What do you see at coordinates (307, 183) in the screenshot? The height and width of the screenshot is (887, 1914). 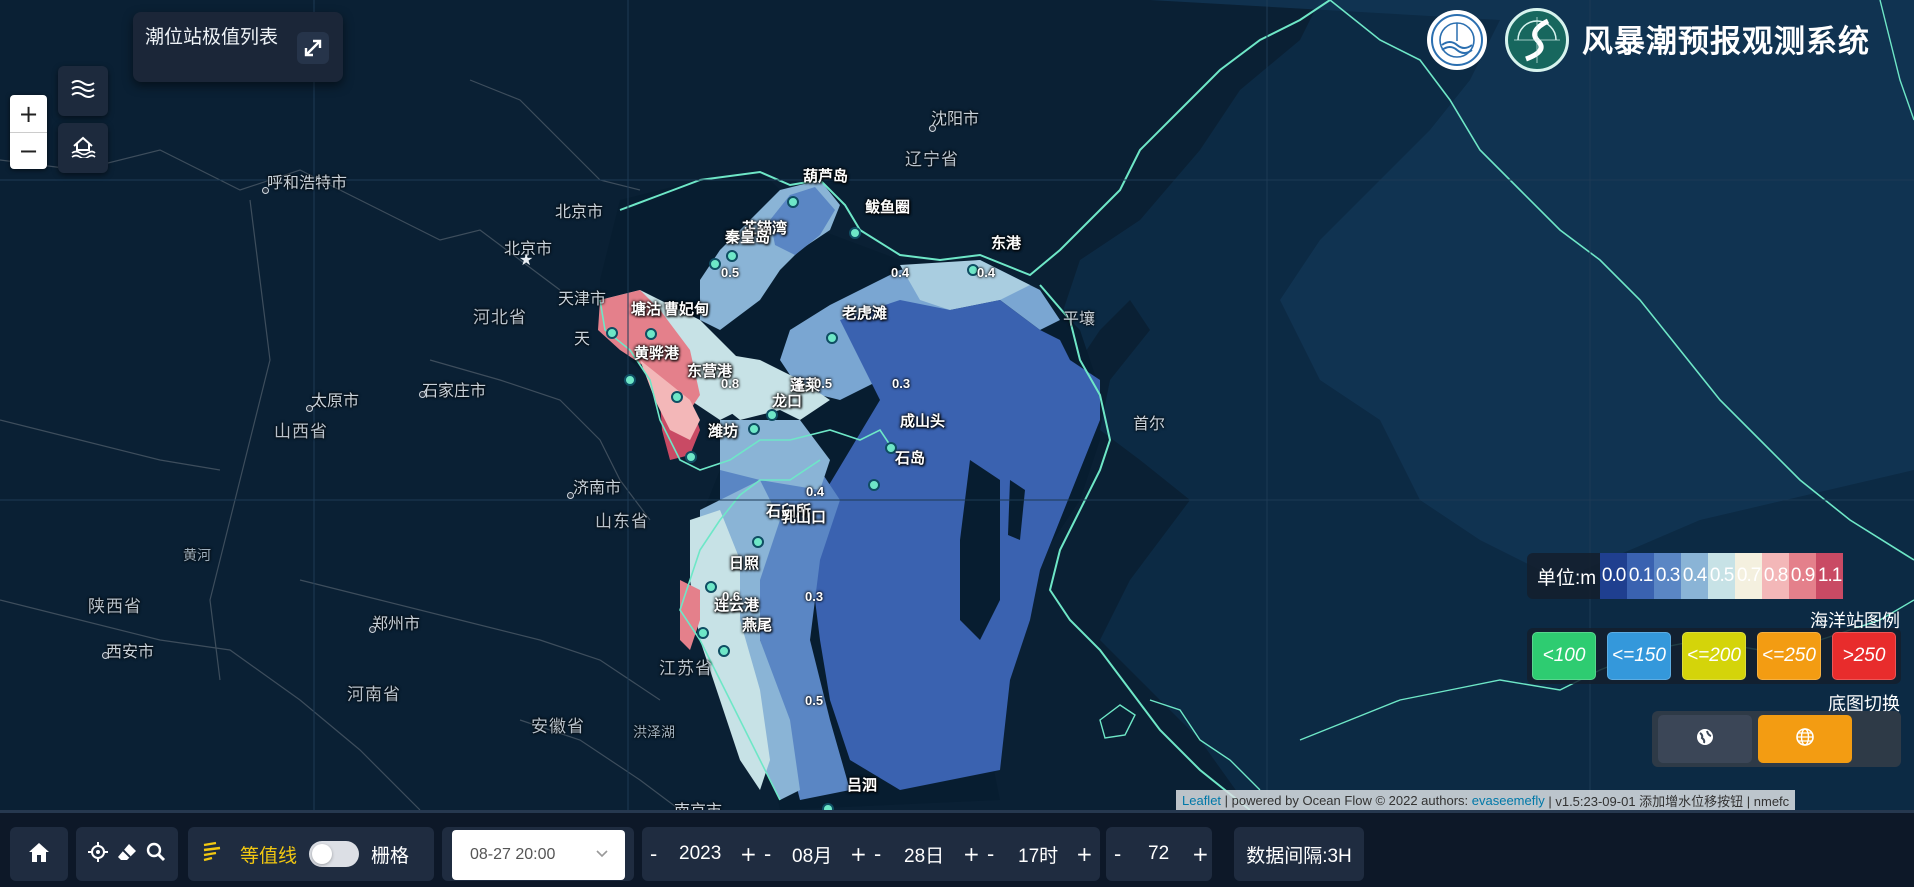 I see `city-label-hohhot: 呼和浩特市` at bounding box center [307, 183].